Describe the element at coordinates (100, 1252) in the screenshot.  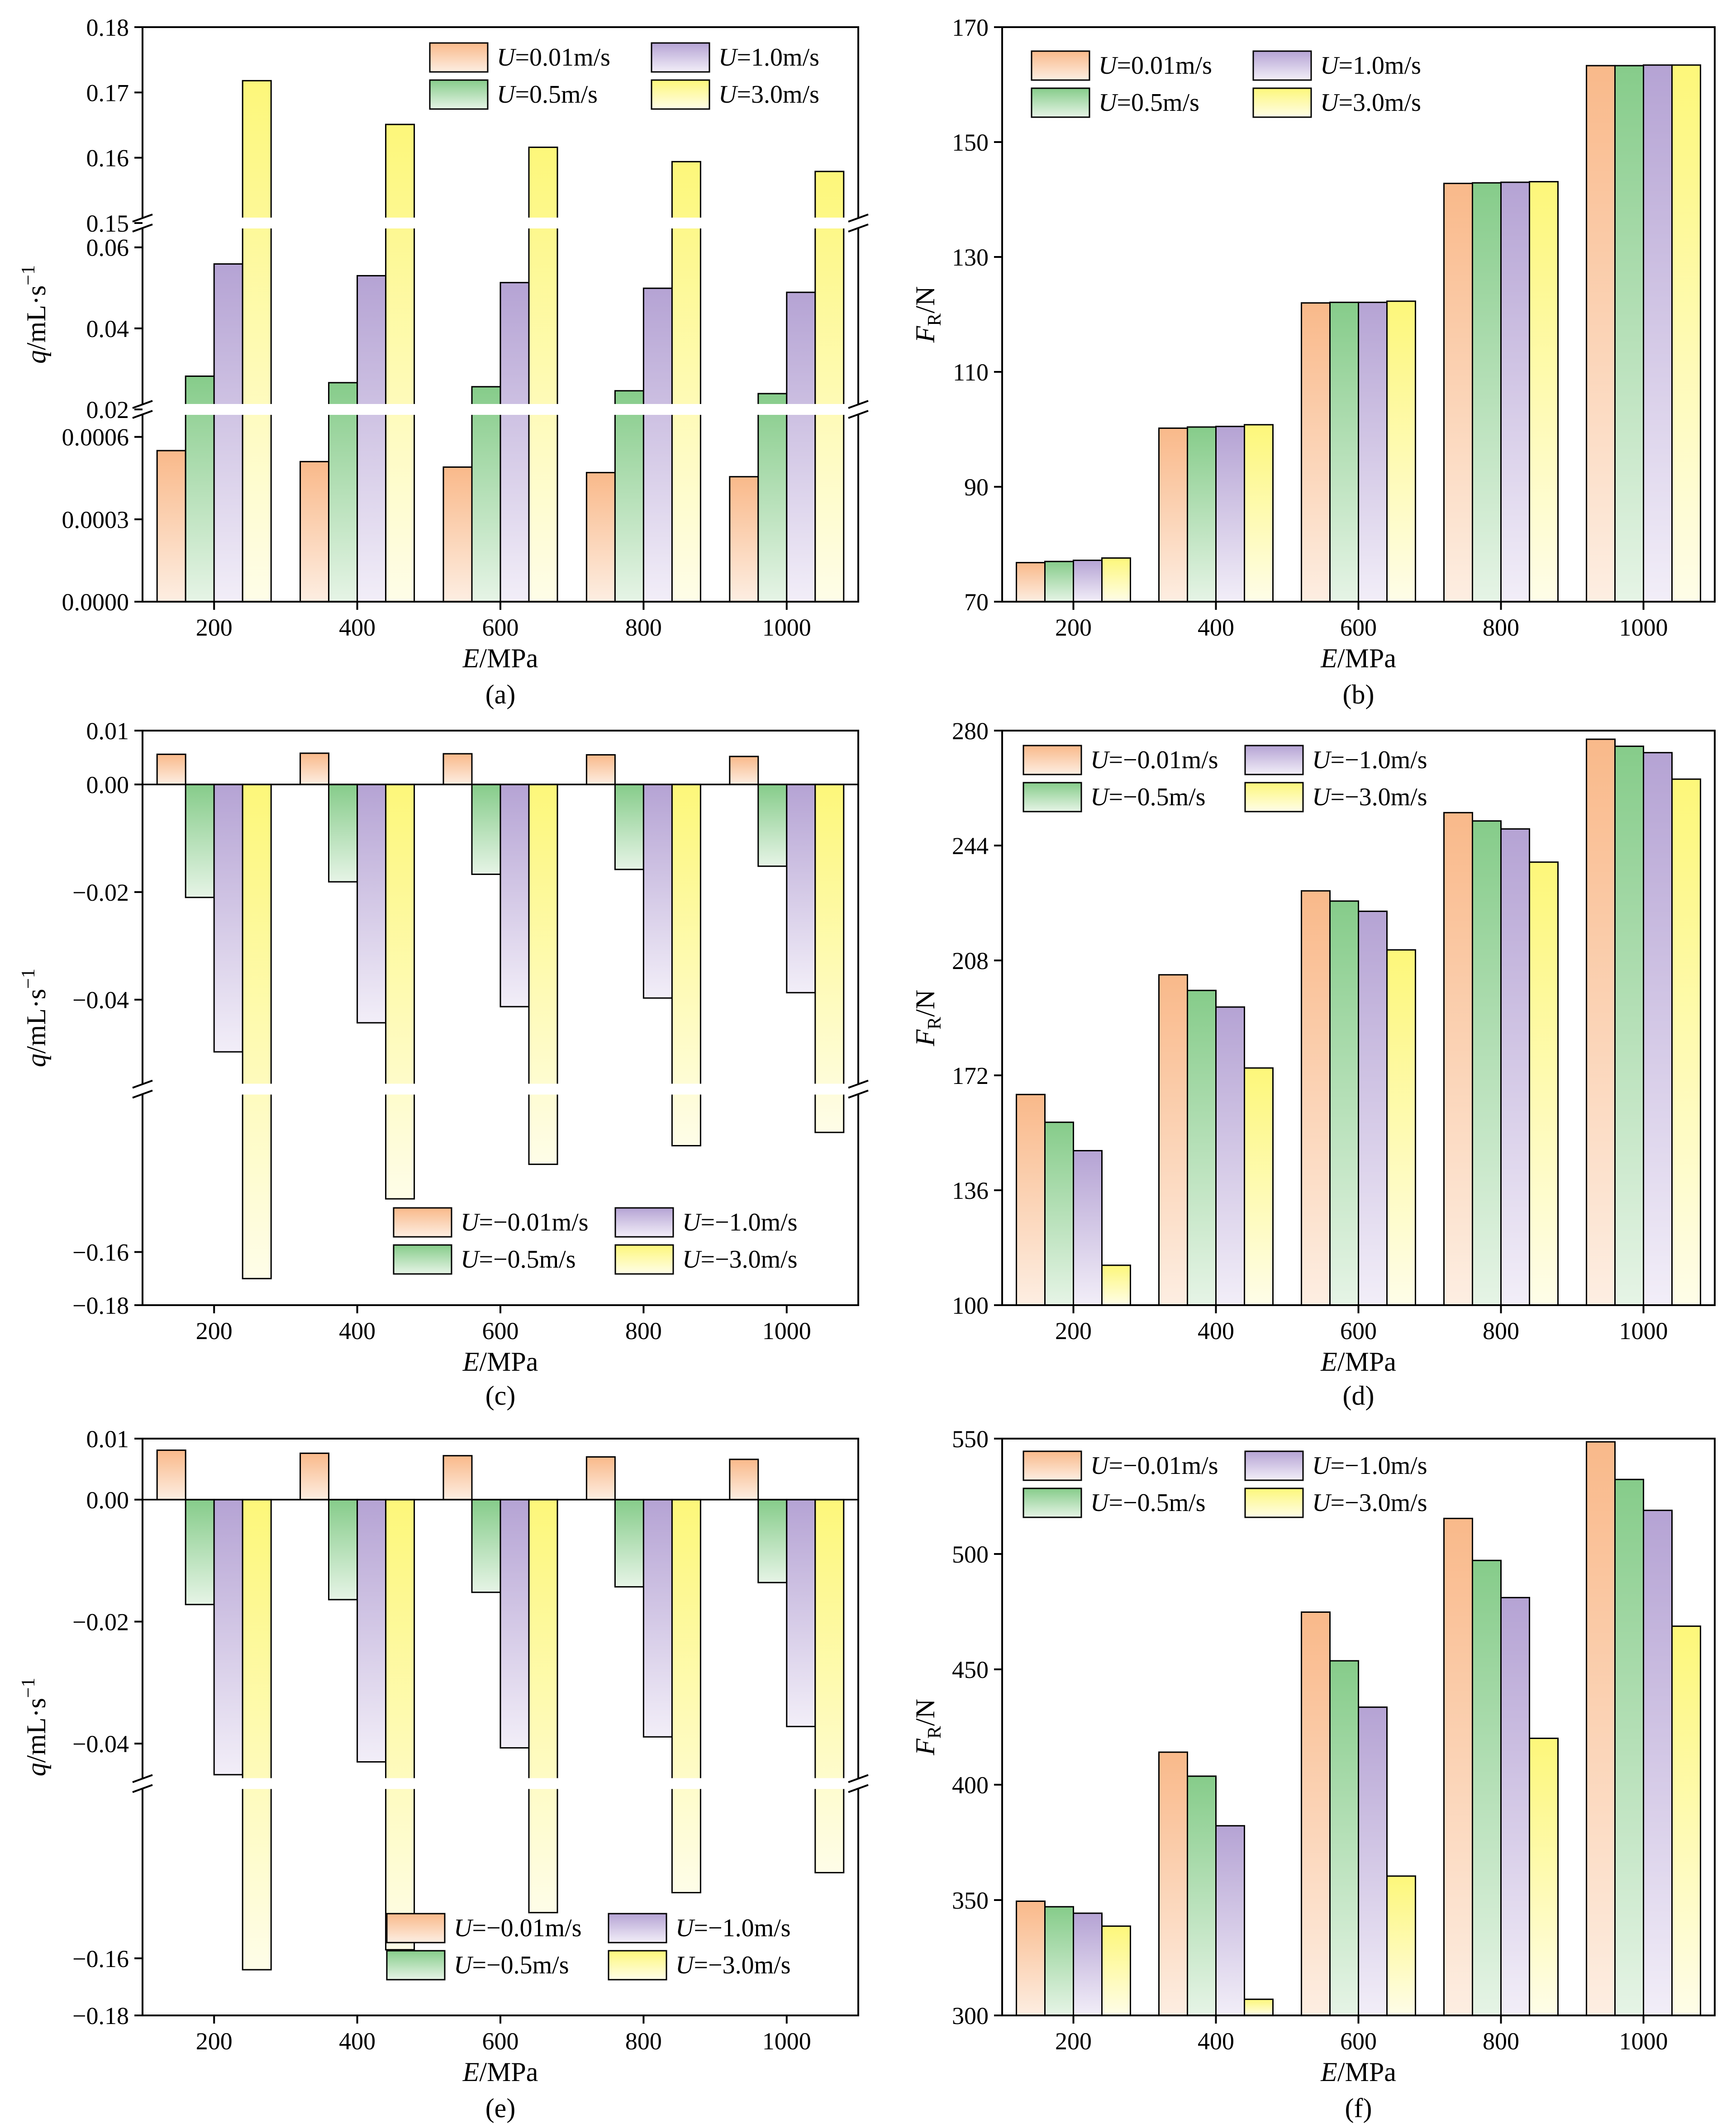
I see `y-tick-label: −0.16` at that location.